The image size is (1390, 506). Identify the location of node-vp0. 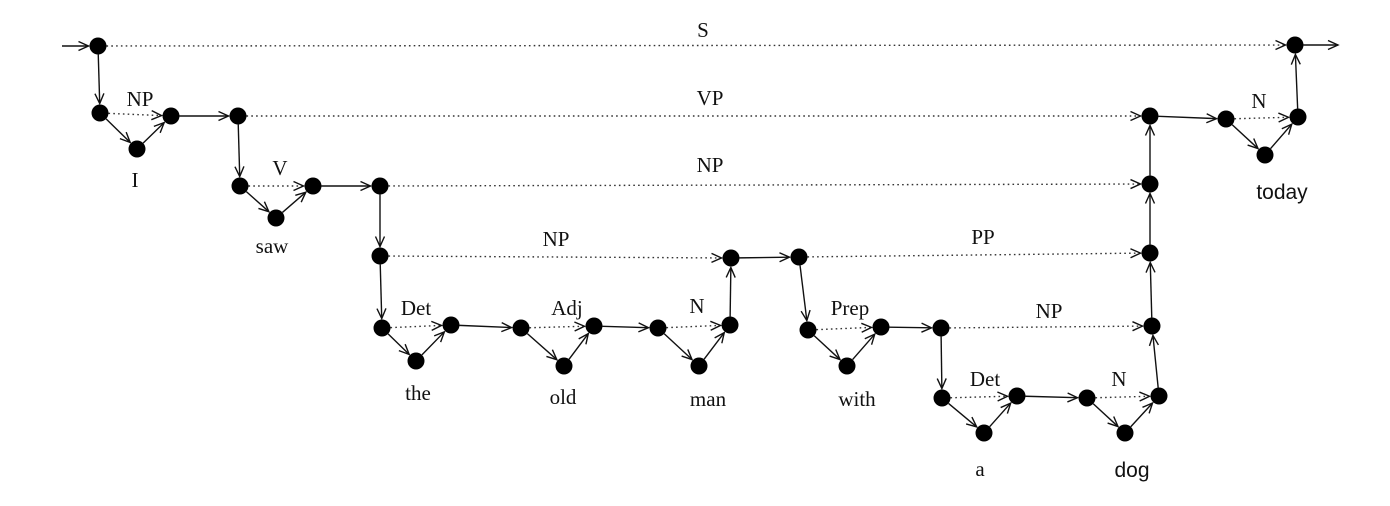
(238, 116).